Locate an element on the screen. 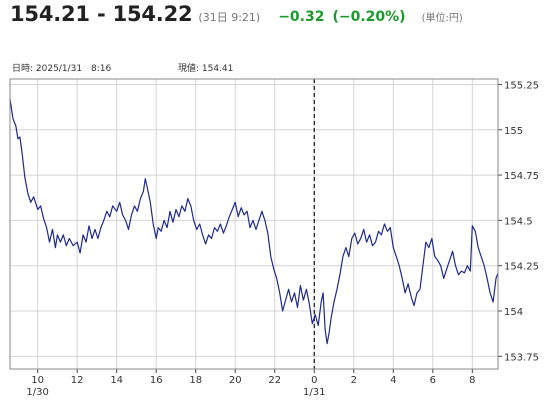  x-tick-label: 20 is located at coordinates (235, 380).